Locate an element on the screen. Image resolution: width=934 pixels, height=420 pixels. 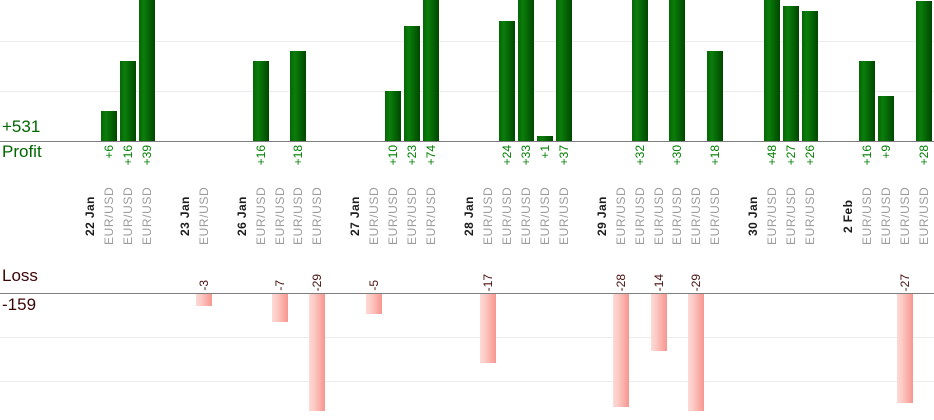
loss-axis-title: Loss is located at coordinates (20, 275).